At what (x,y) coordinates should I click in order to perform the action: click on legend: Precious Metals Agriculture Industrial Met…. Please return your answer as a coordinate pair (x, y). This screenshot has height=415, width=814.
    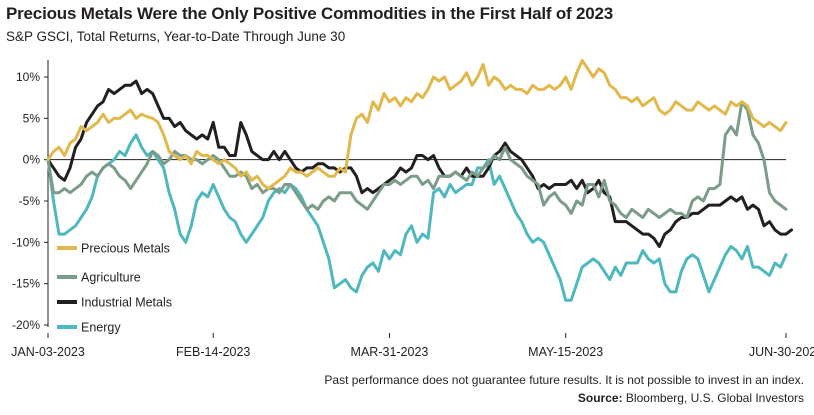
    Looking at the image, I should click on (114, 288).